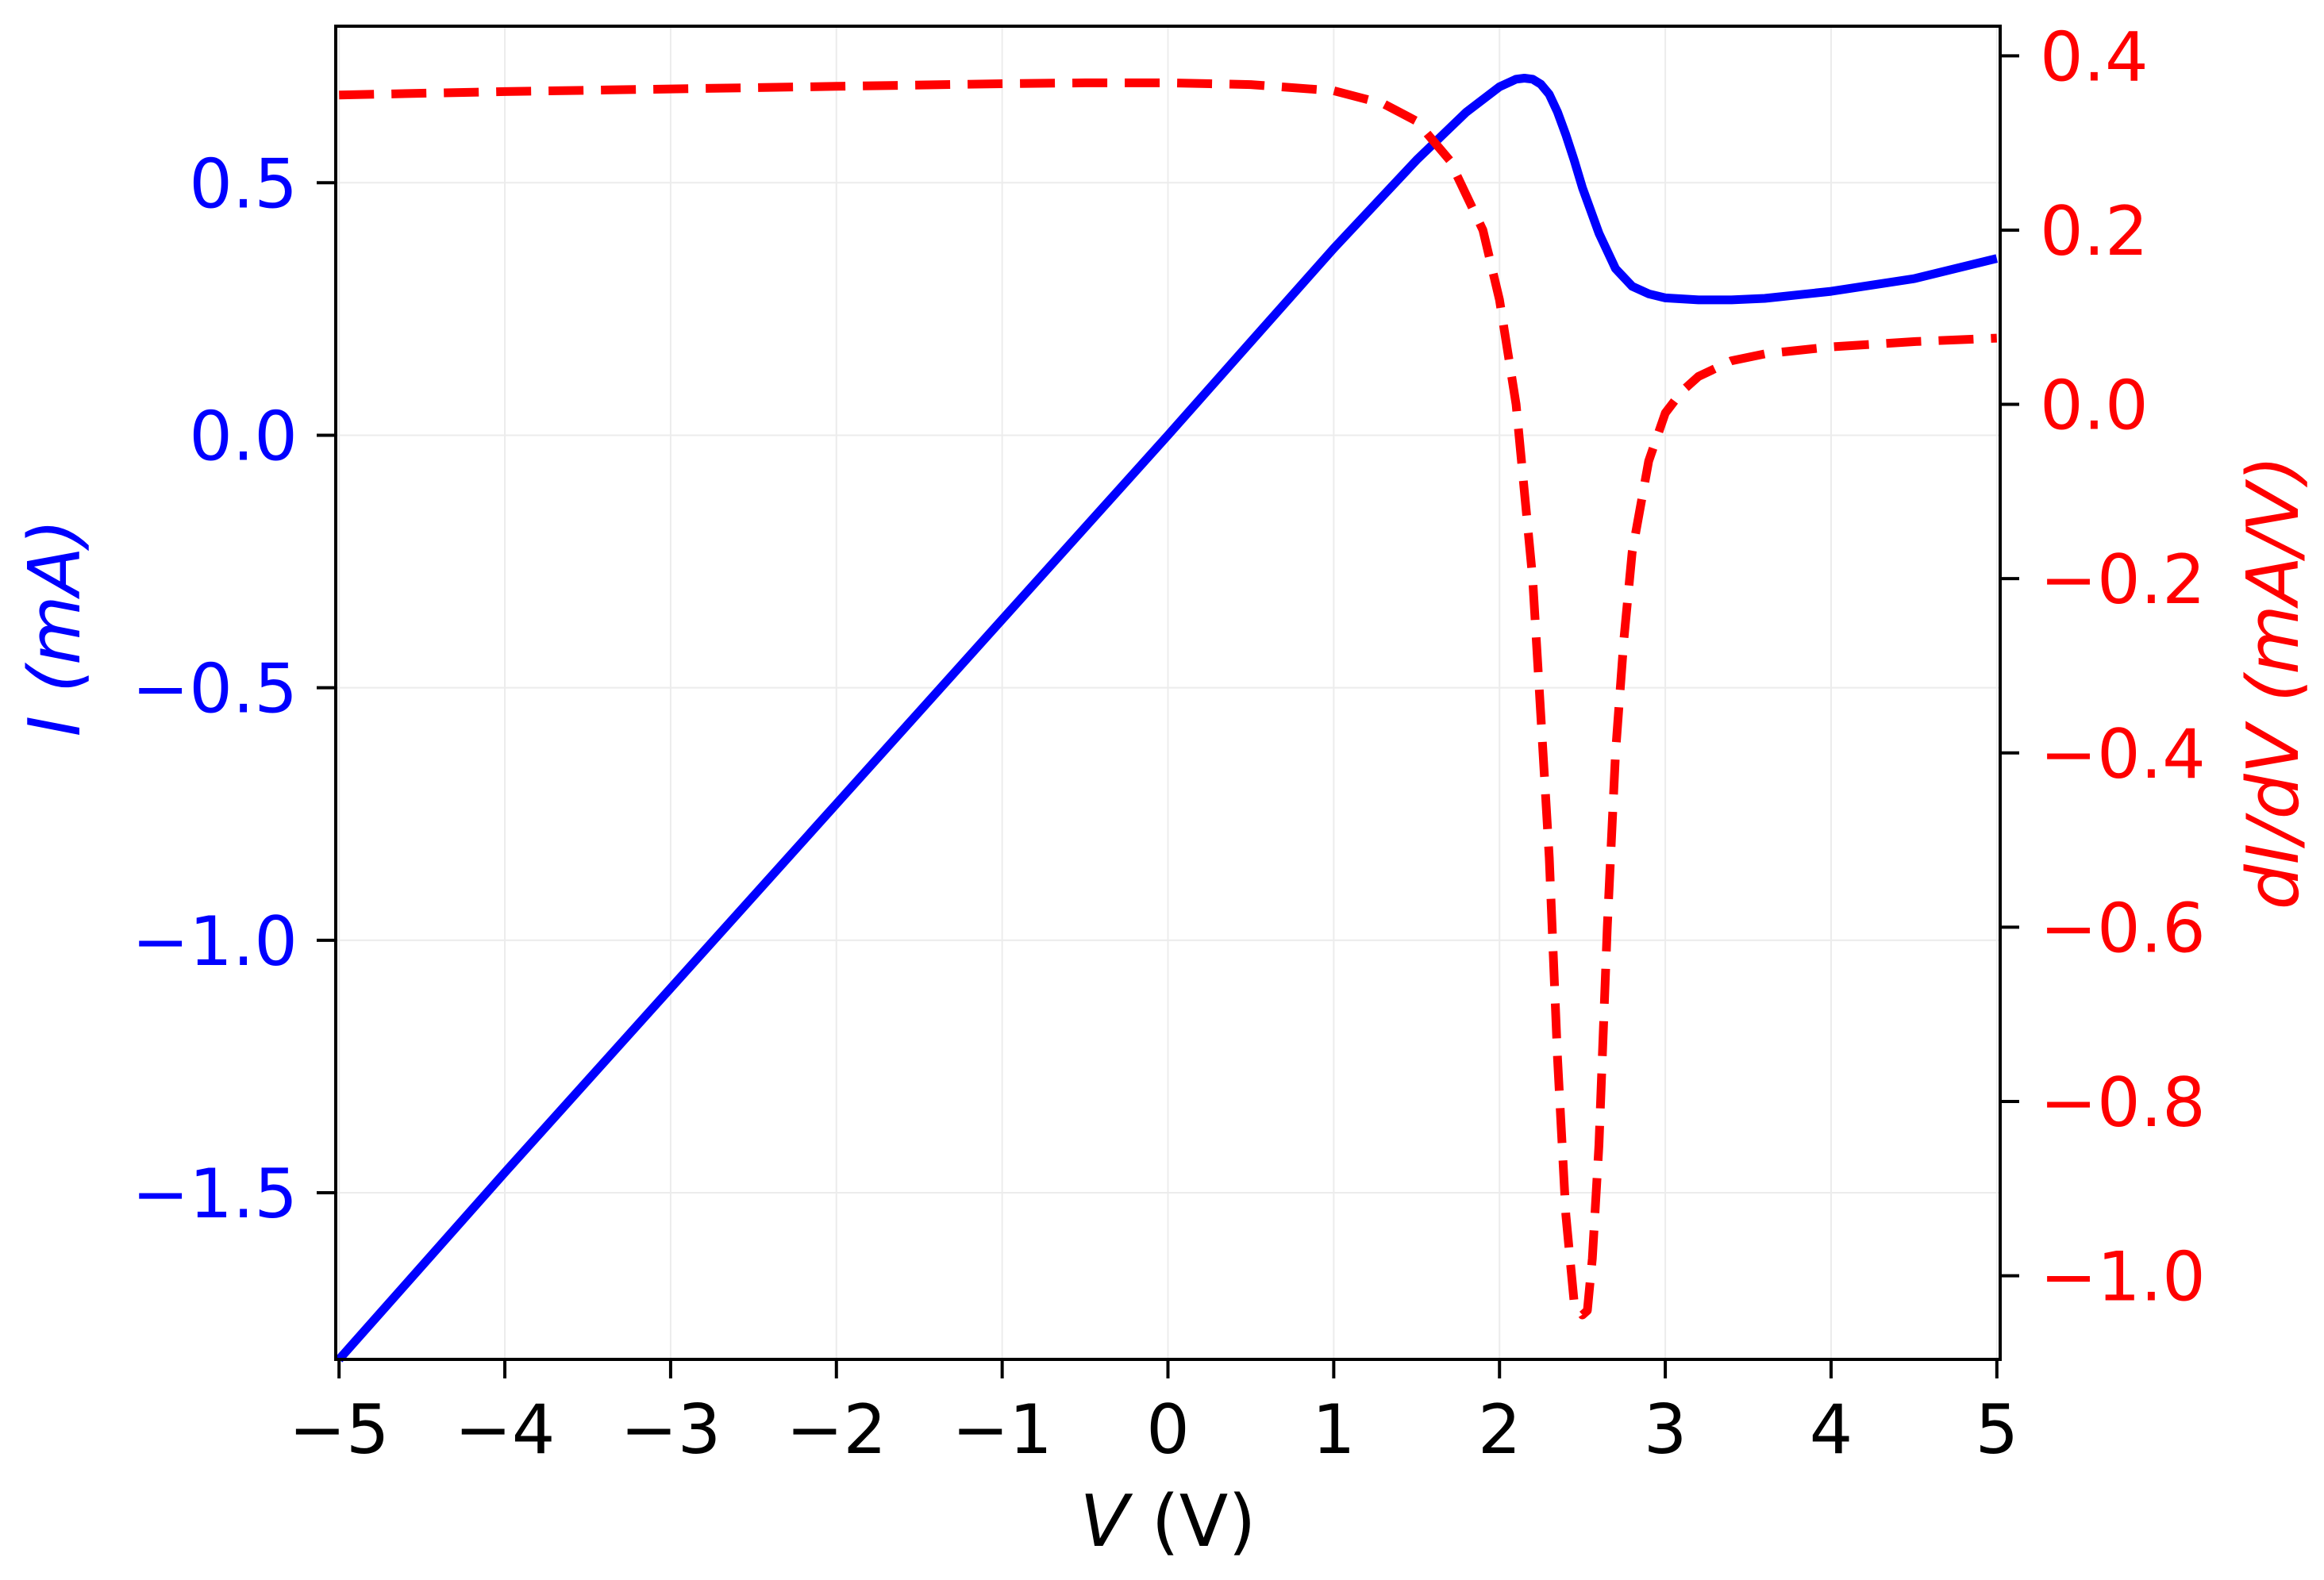 The width and height of the screenshot is (2324, 1580). Describe the element at coordinates (1002, 1430) in the screenshot. I see `x-tick-label-4: −1` at that location.